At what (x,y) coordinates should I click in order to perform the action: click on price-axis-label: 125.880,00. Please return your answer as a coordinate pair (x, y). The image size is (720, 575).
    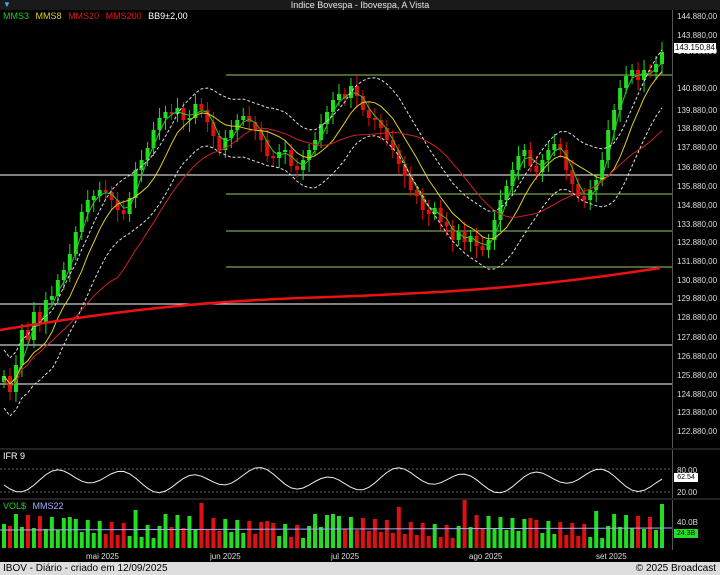
    Looking at the image, I should click on (697, 375).